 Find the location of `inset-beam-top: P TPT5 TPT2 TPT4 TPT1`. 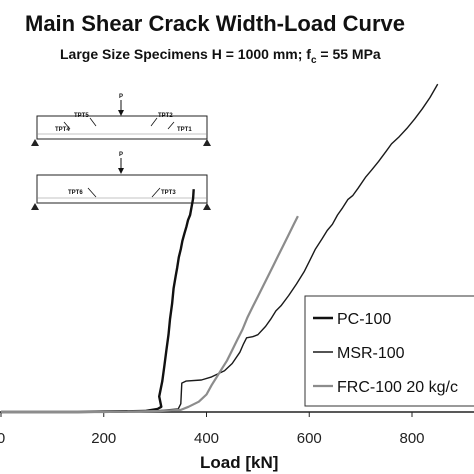

inset-beam-top: P TPT5 TPT2 TPT4 TPT1 is located at coordinates (121, 120).